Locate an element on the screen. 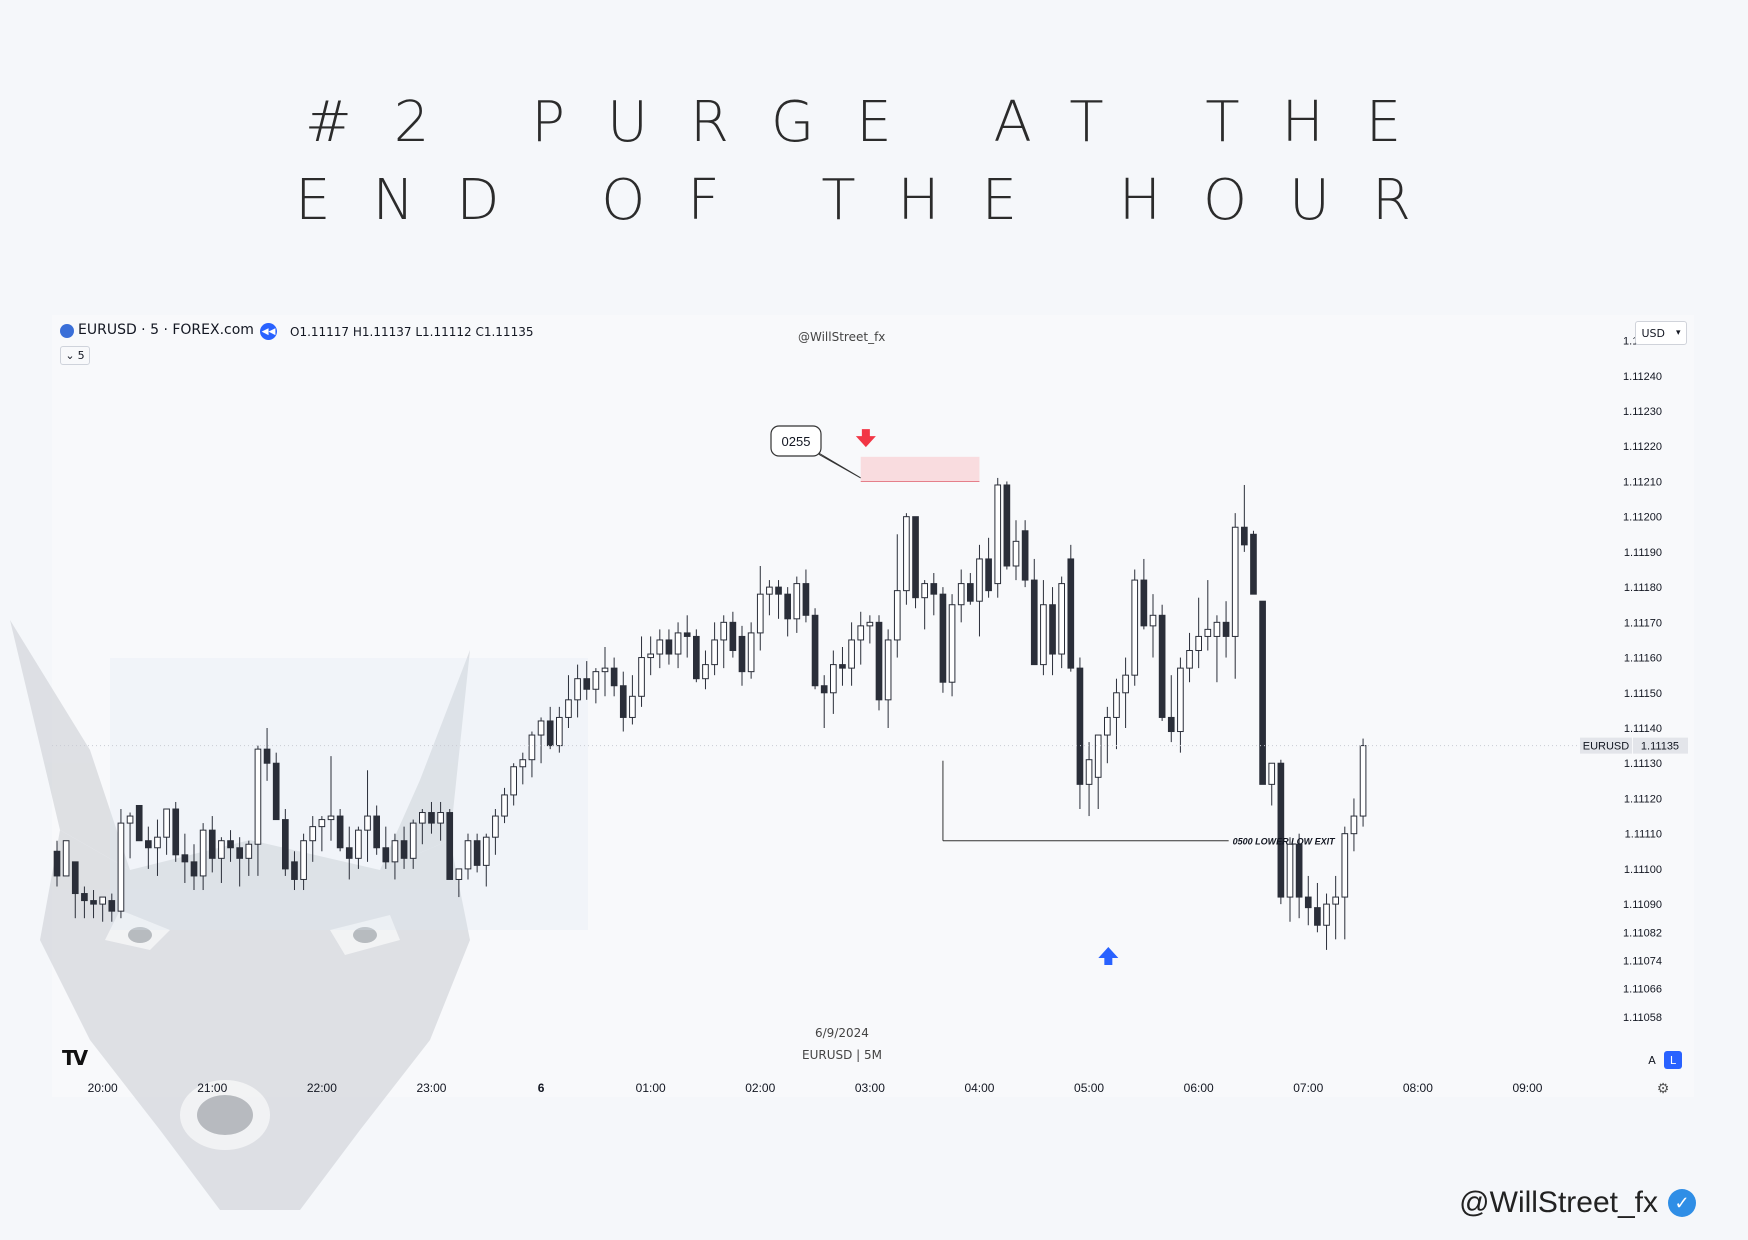  gear-icon: ⚙ is located at coordinates (1663, 1089).